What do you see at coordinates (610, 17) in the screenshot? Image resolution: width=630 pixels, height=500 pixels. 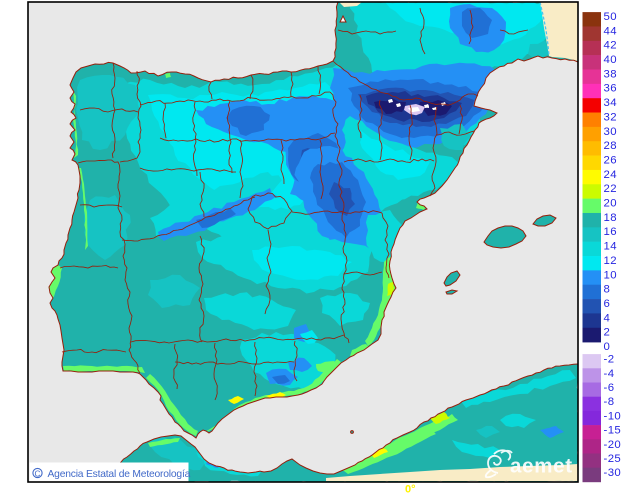 I see `svg-text: 50` at bounding box center [610, 17].